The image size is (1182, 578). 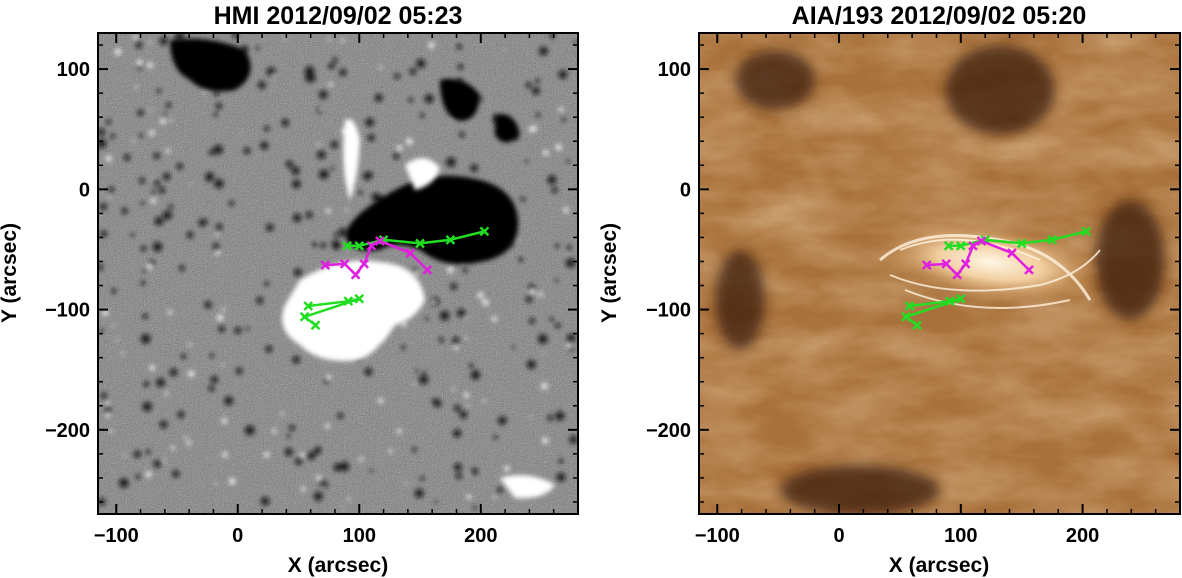 What do you see at coordinates (338, 565) in the screenshot?
I see `hmi-xlabel: X (arcsec)` at bounding box center [338, 565].